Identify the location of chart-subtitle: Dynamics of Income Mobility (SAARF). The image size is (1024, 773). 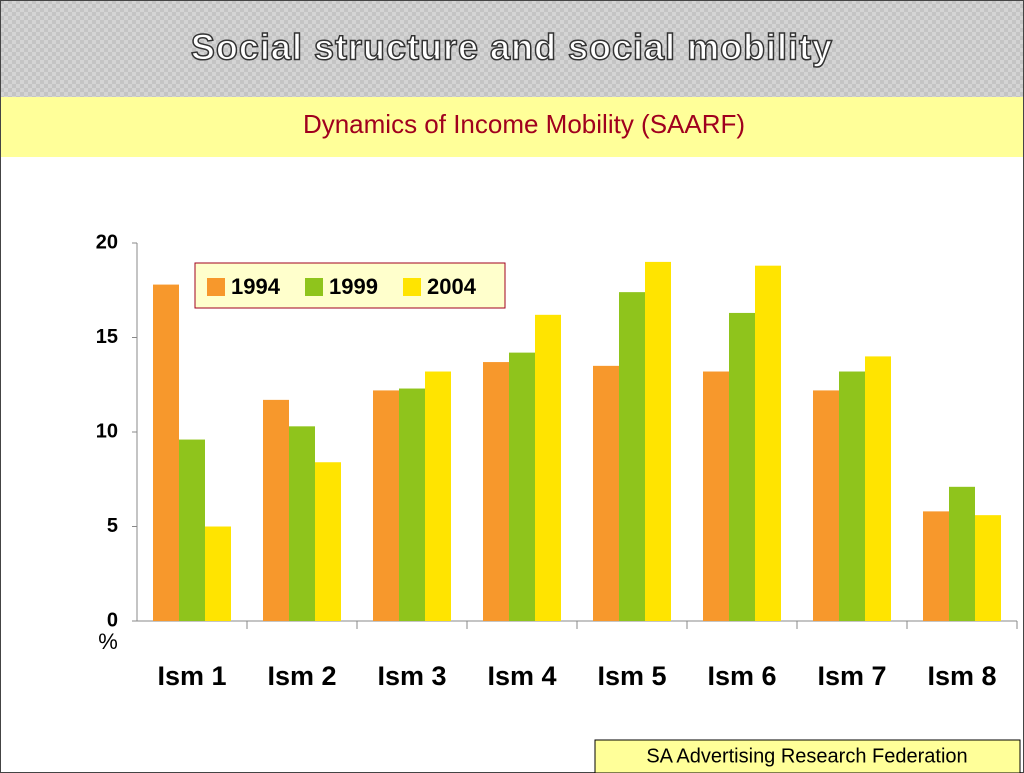
(524, 124).